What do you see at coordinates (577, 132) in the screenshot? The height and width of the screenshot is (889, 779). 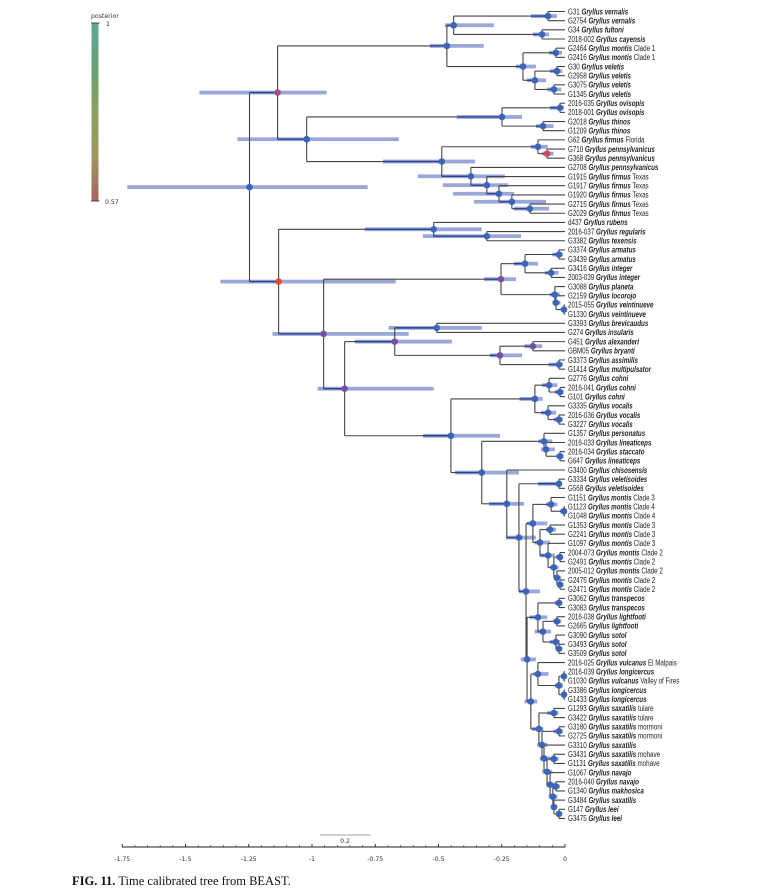 I see `tip-id: G1209` at bounding box center [577, 132].